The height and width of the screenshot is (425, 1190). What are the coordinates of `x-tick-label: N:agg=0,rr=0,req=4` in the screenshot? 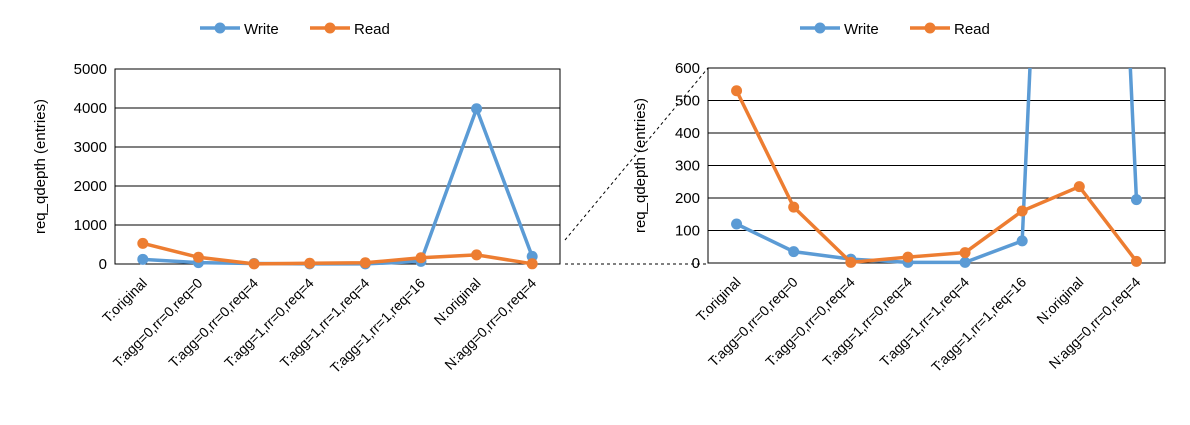 It's located at (490, 324).